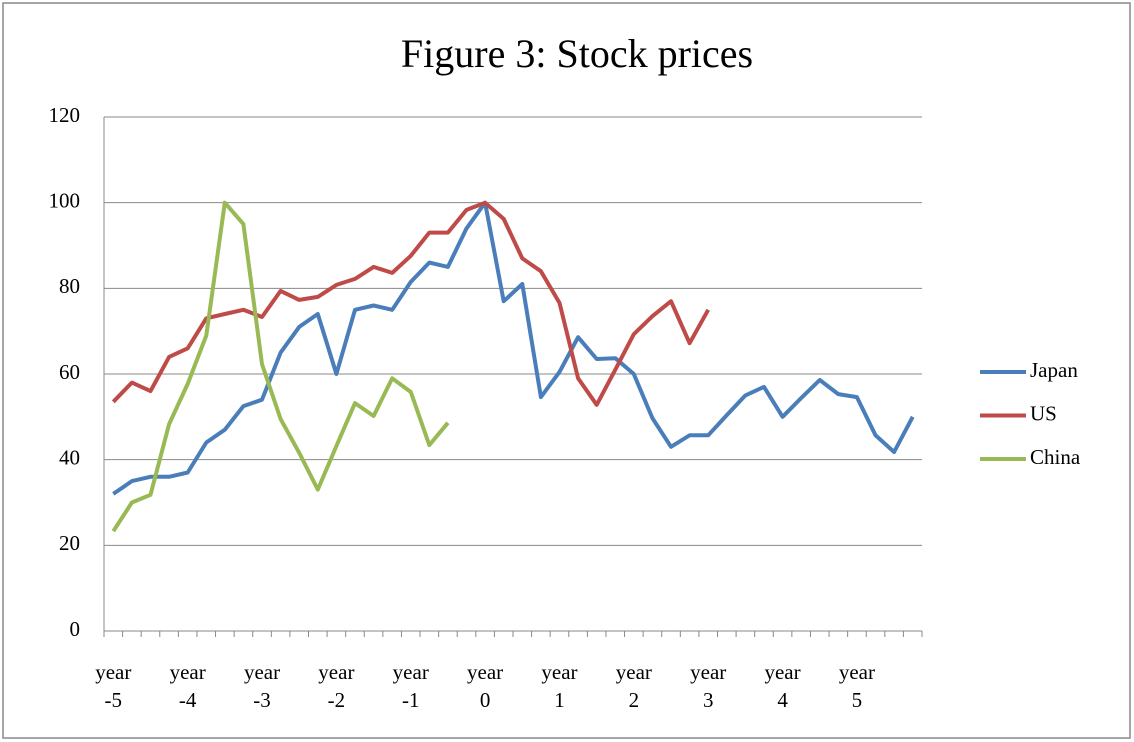 Image resolution: width=1134 pixels, height=742 pixels. What do you see at coordinates (69, 286) in the screenshot?
I see `y-tick-label: 80` at bounding box center [69, 286].